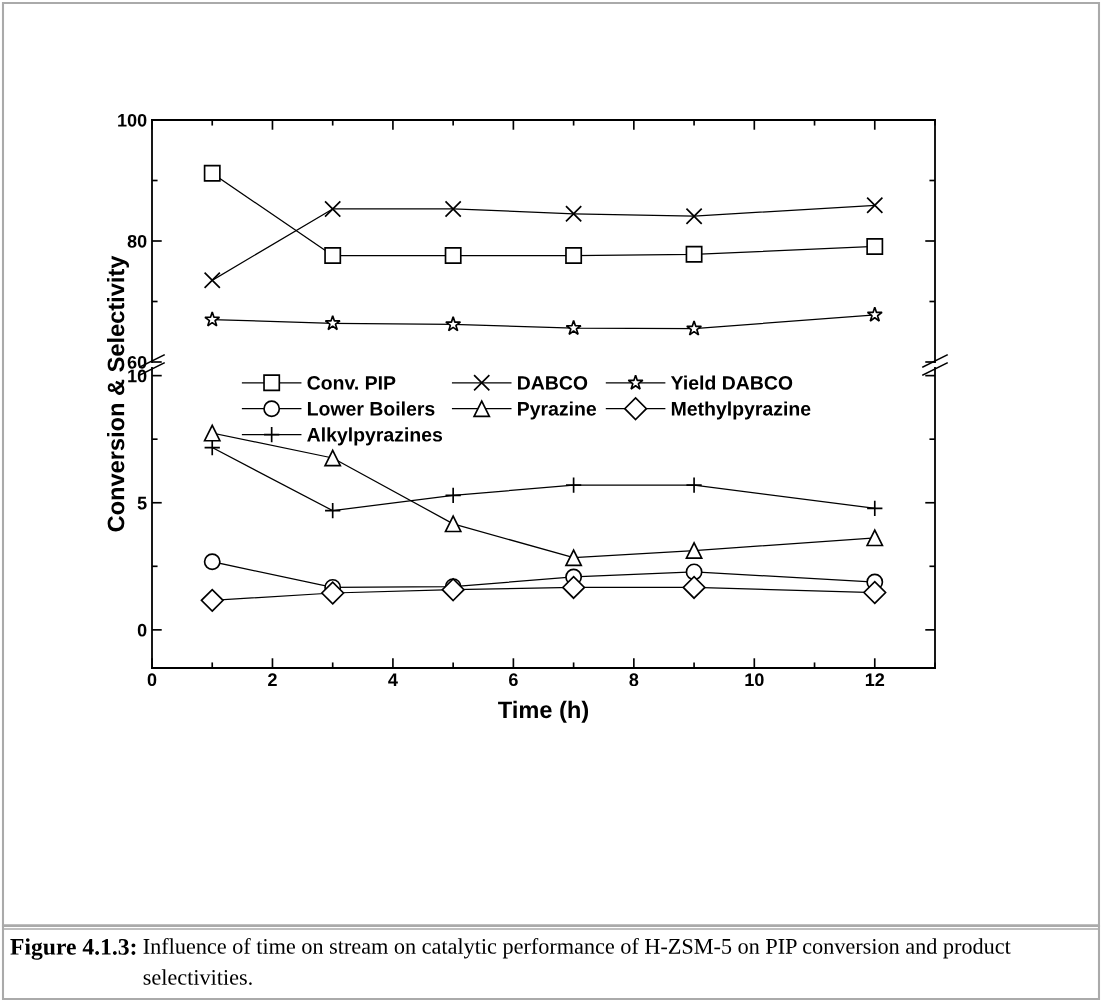  Describe the element at coordinates (137, 376) in the screenshot. I see `y-tick-label: 10` at that location.